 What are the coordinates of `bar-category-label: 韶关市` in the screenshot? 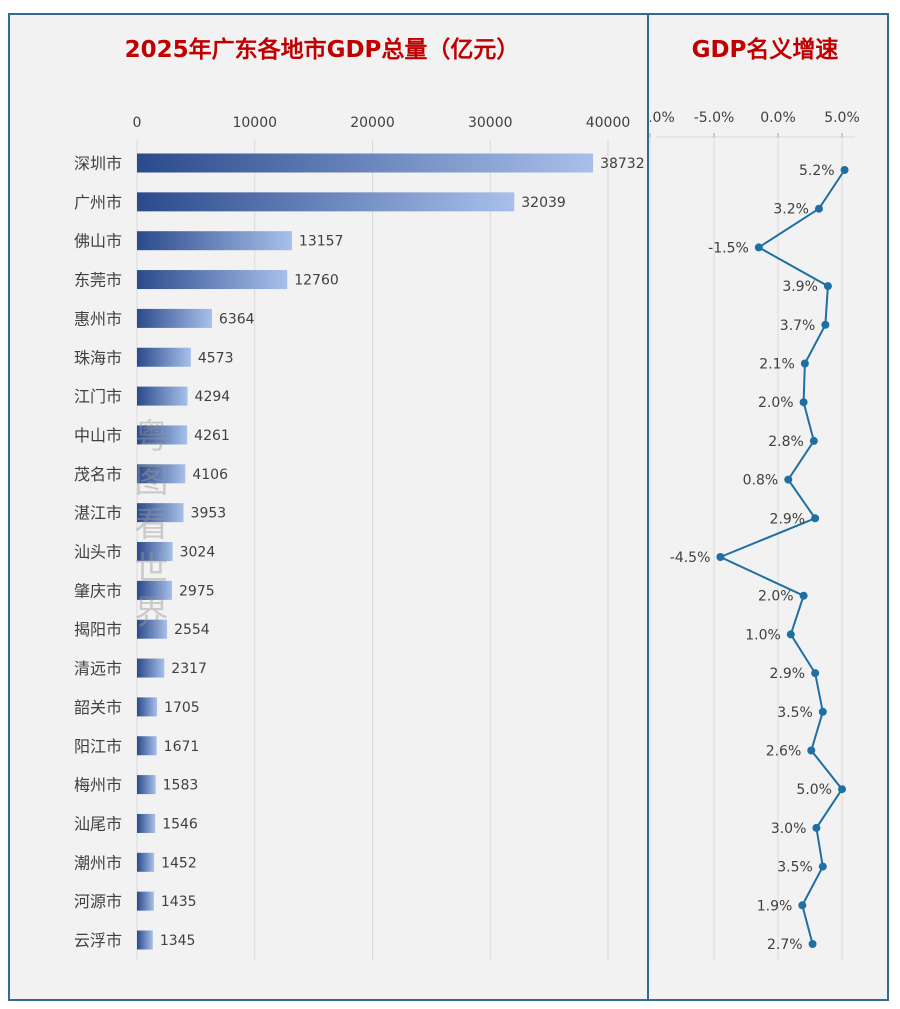 It's located at (98, 707).